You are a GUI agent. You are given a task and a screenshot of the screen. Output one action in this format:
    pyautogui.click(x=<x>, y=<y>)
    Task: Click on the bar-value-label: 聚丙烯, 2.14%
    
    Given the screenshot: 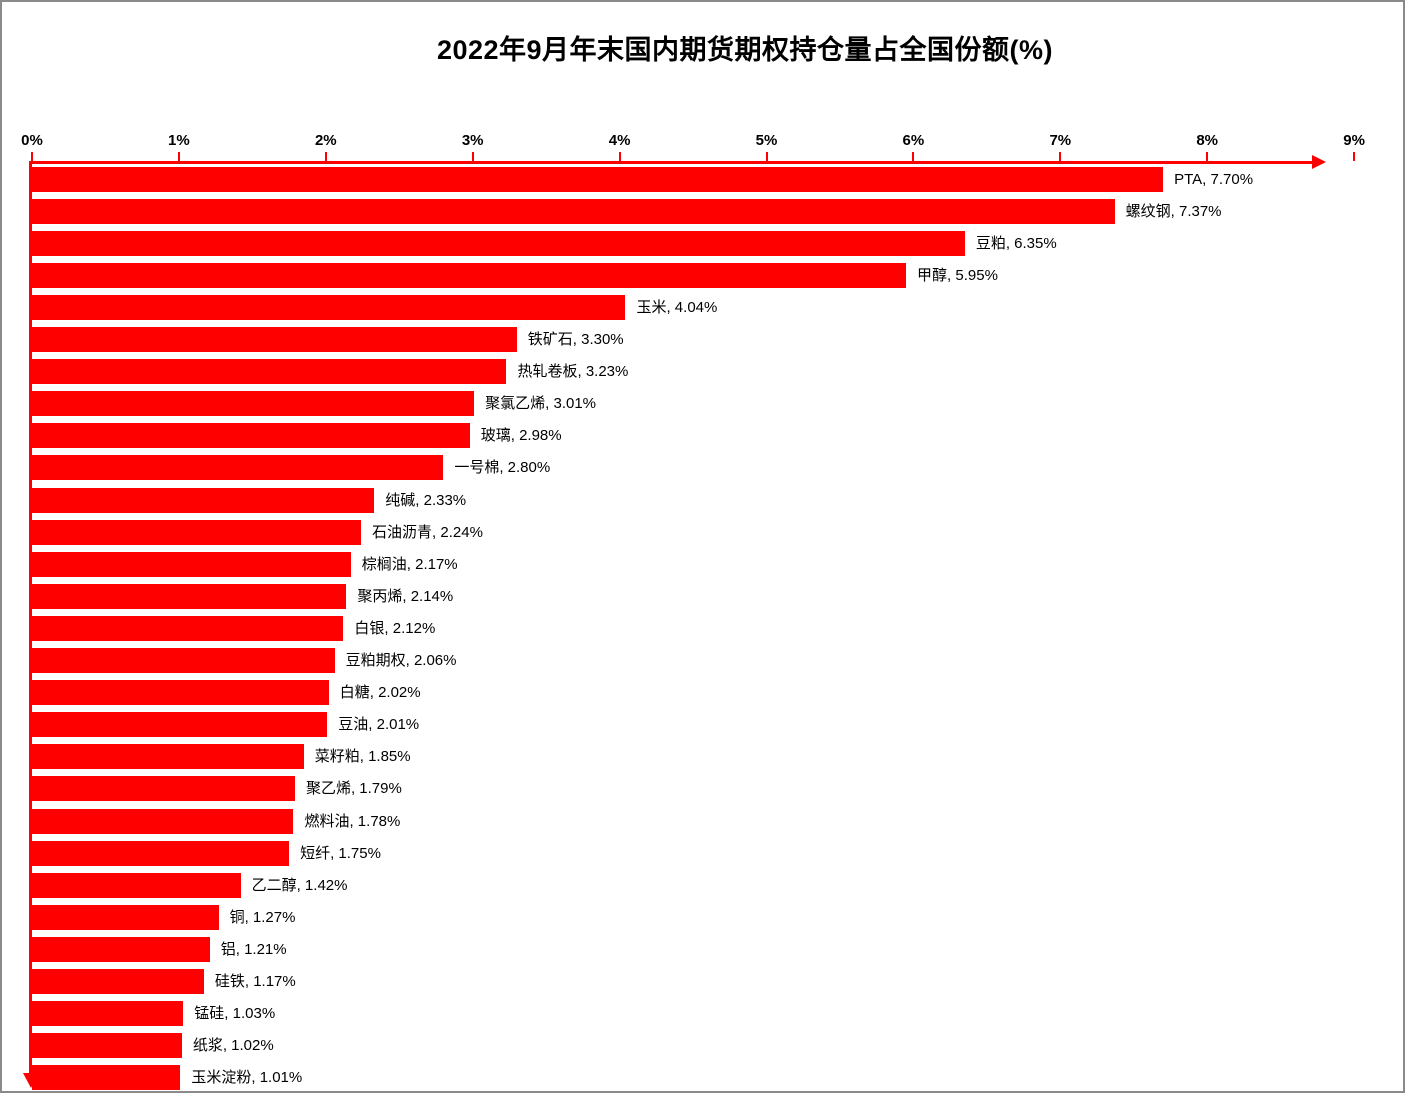 What is the action you would take?
    pyautogui.click(x=405, y=596)
    